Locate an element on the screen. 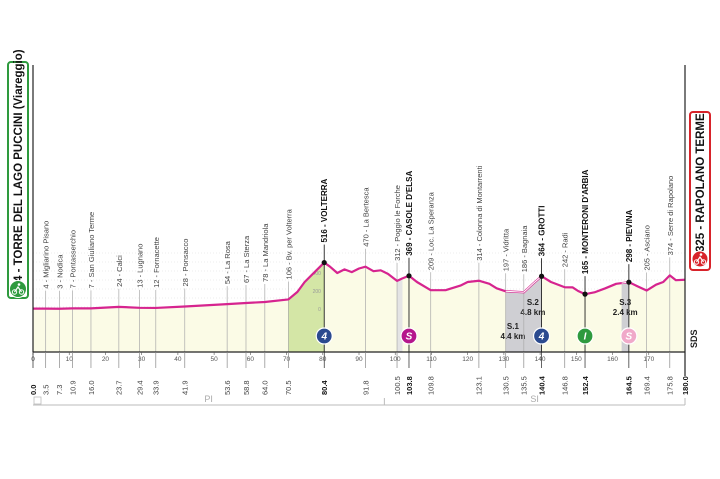 This screenshot has width=720, height=479. waypoint-label: 106 - Bv. per Volterra is located at coordinates (288, 243).